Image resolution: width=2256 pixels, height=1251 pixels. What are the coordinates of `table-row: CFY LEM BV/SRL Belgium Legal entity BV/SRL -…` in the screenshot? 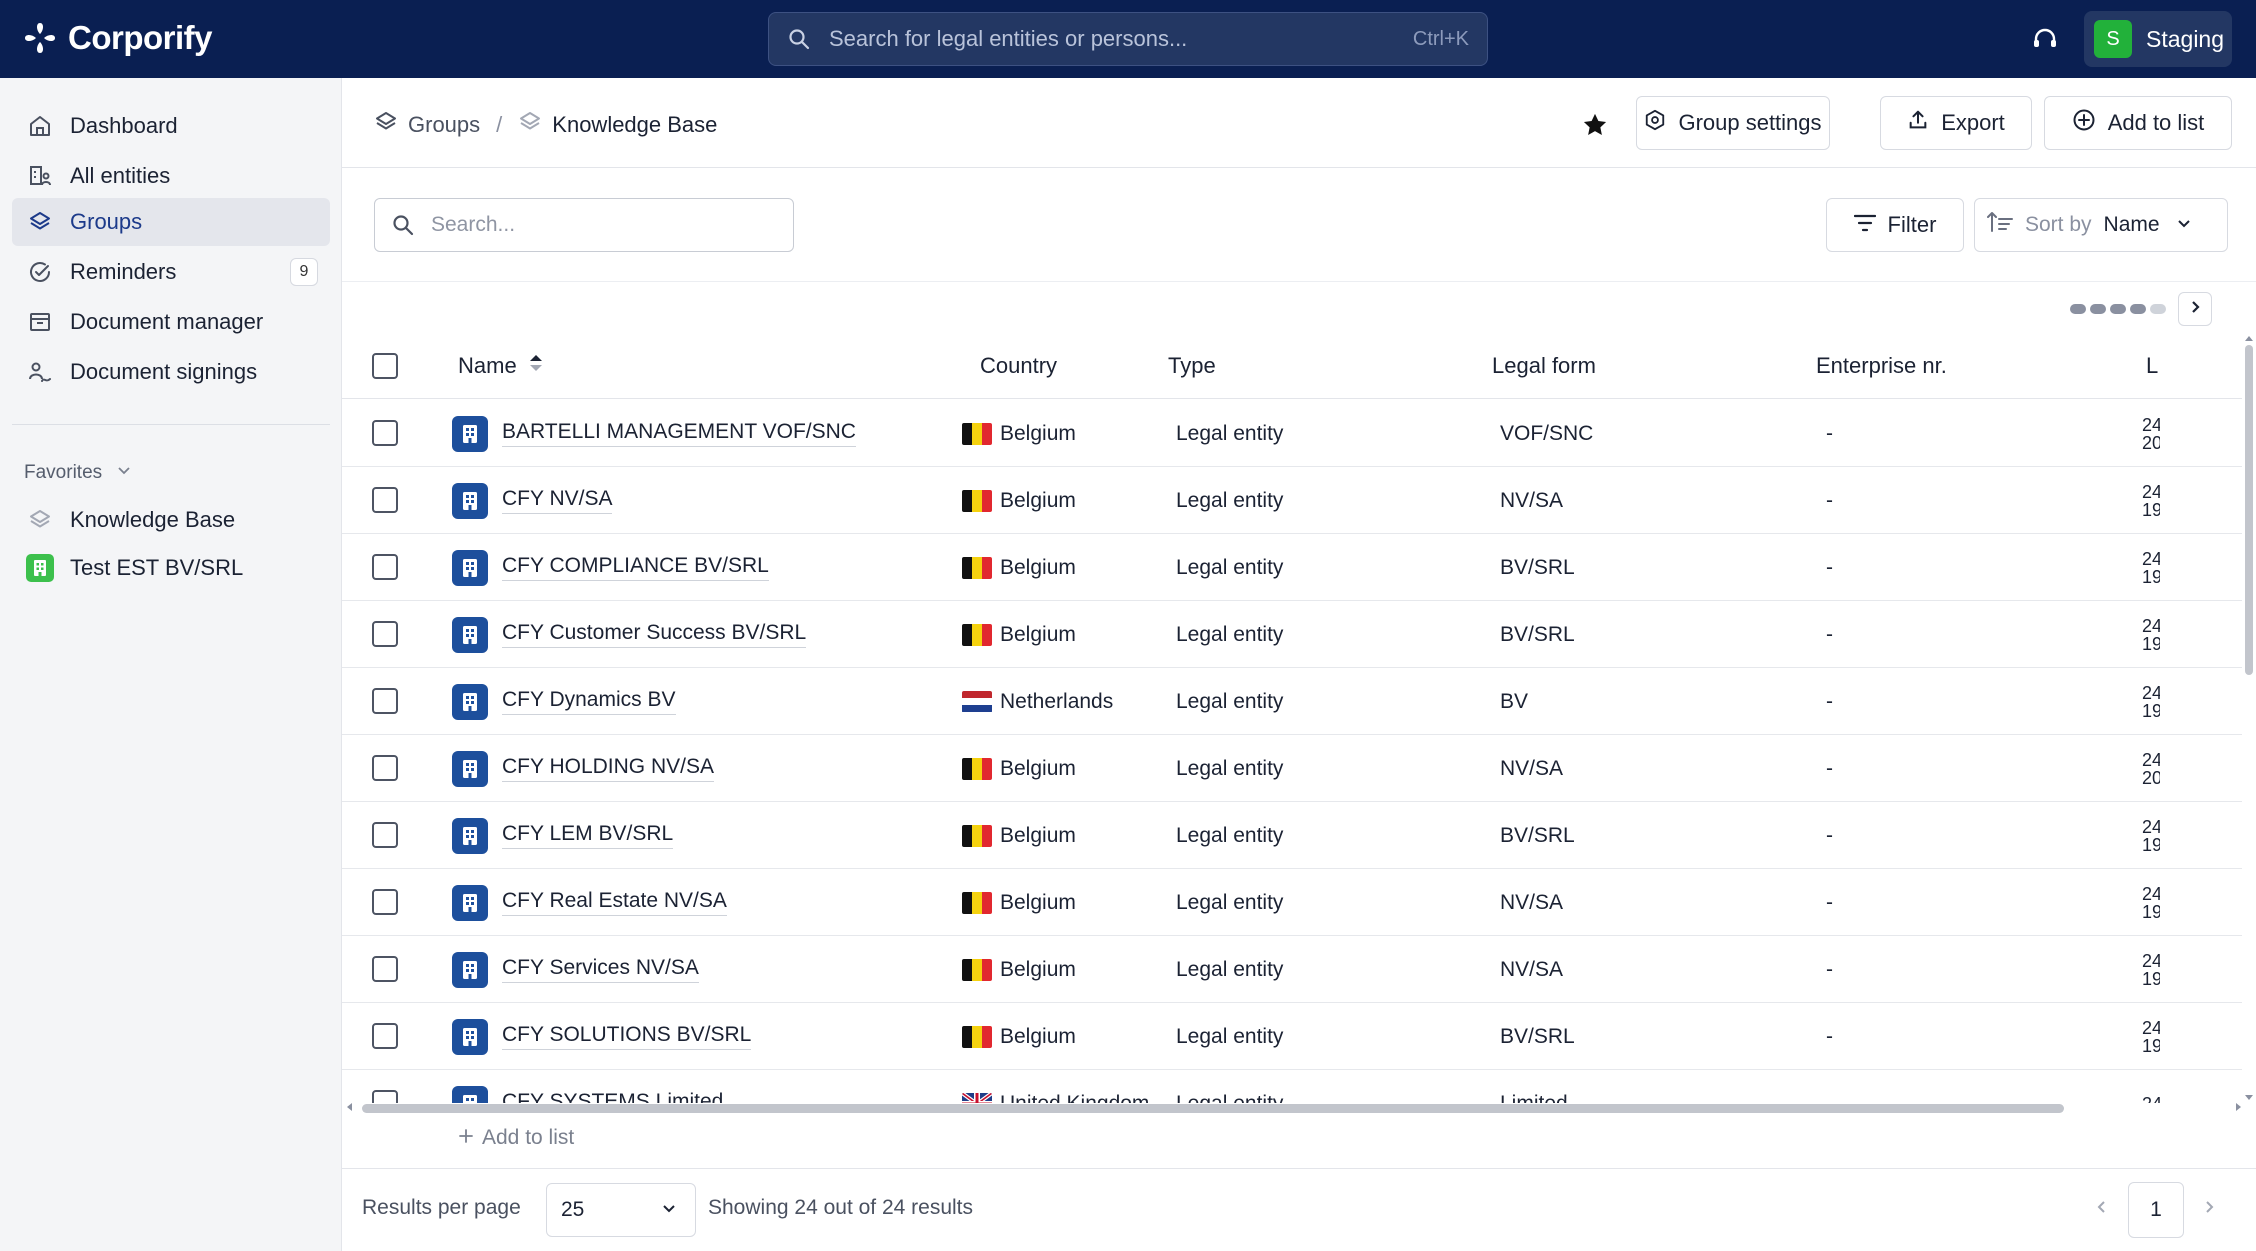 It's located at (1292, 835).